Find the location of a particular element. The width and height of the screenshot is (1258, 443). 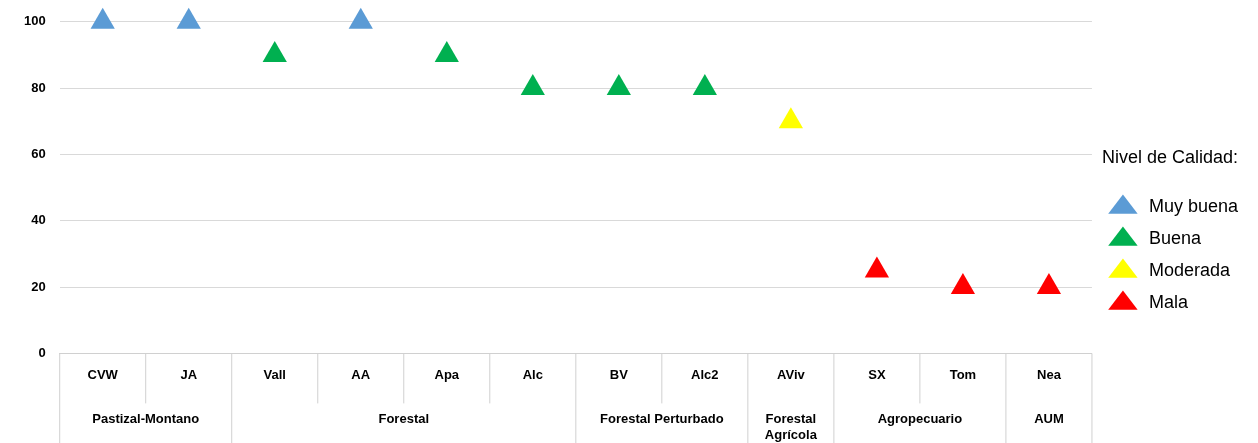

text: Forestal is located at coordinates (404, 419).